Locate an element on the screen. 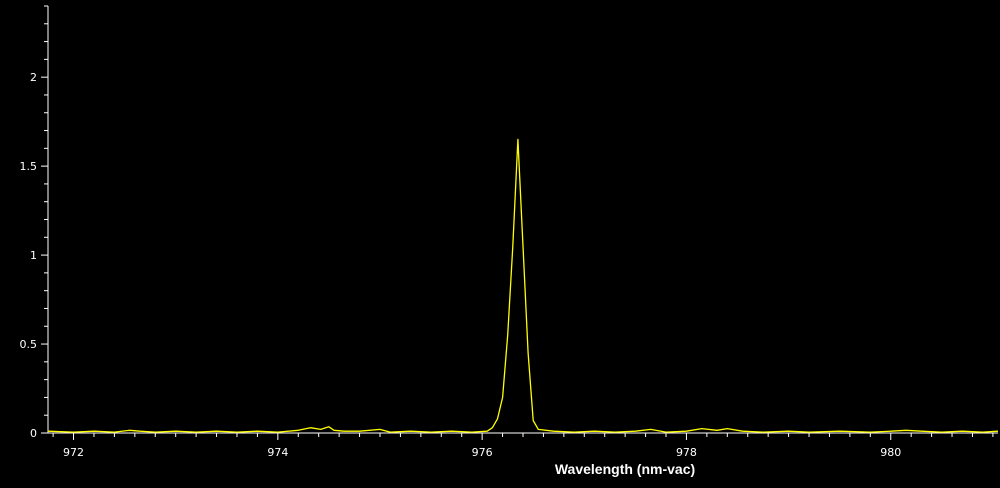 The width and height of the screenshot is (1000, 488). y-tick-label: 1.5 is located at coordinates (29, 166).